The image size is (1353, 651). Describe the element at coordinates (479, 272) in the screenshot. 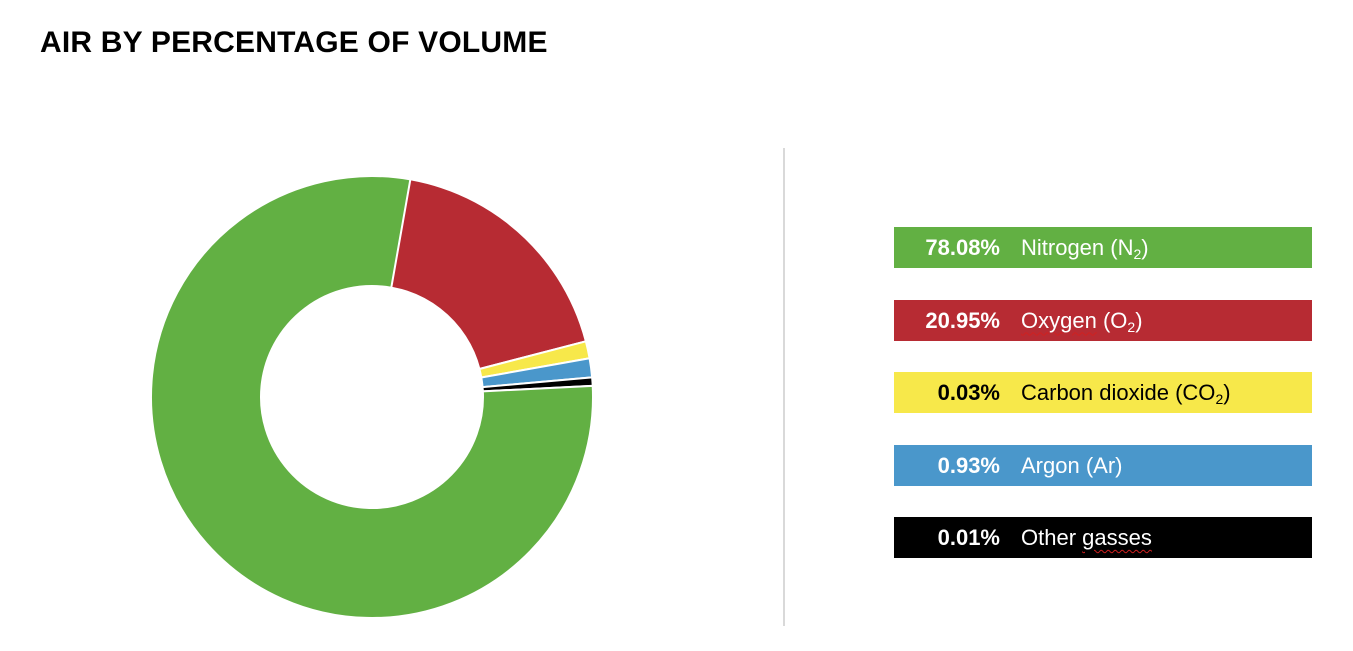

I see `donut-slice-oxygen` at that location.